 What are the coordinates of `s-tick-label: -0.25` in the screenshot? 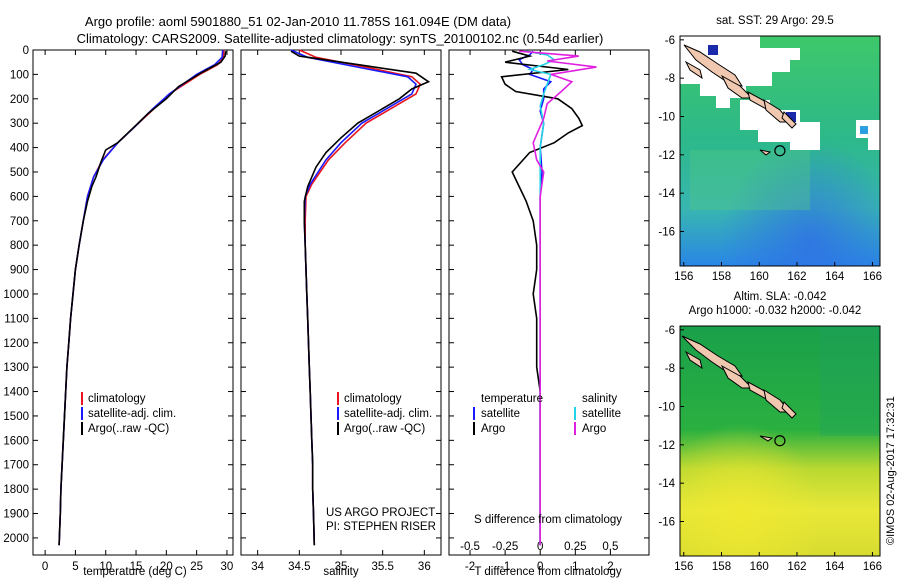 It's located at (505, 547).